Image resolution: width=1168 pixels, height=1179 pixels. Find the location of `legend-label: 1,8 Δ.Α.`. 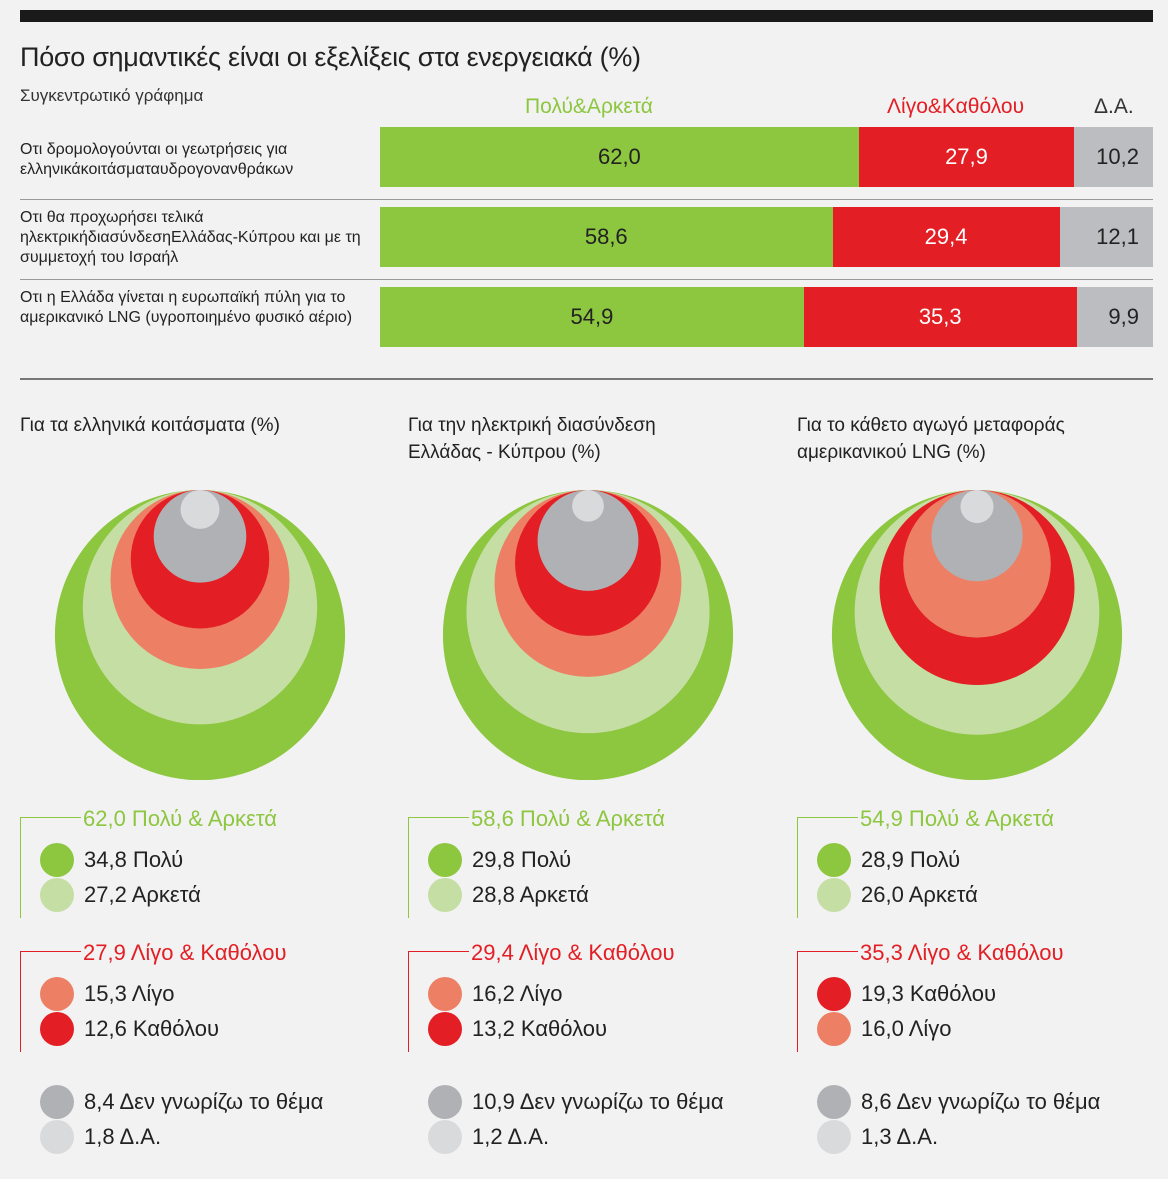

legend-label: 1,8 Δ.Α. is located at coordinates (123, 1136).